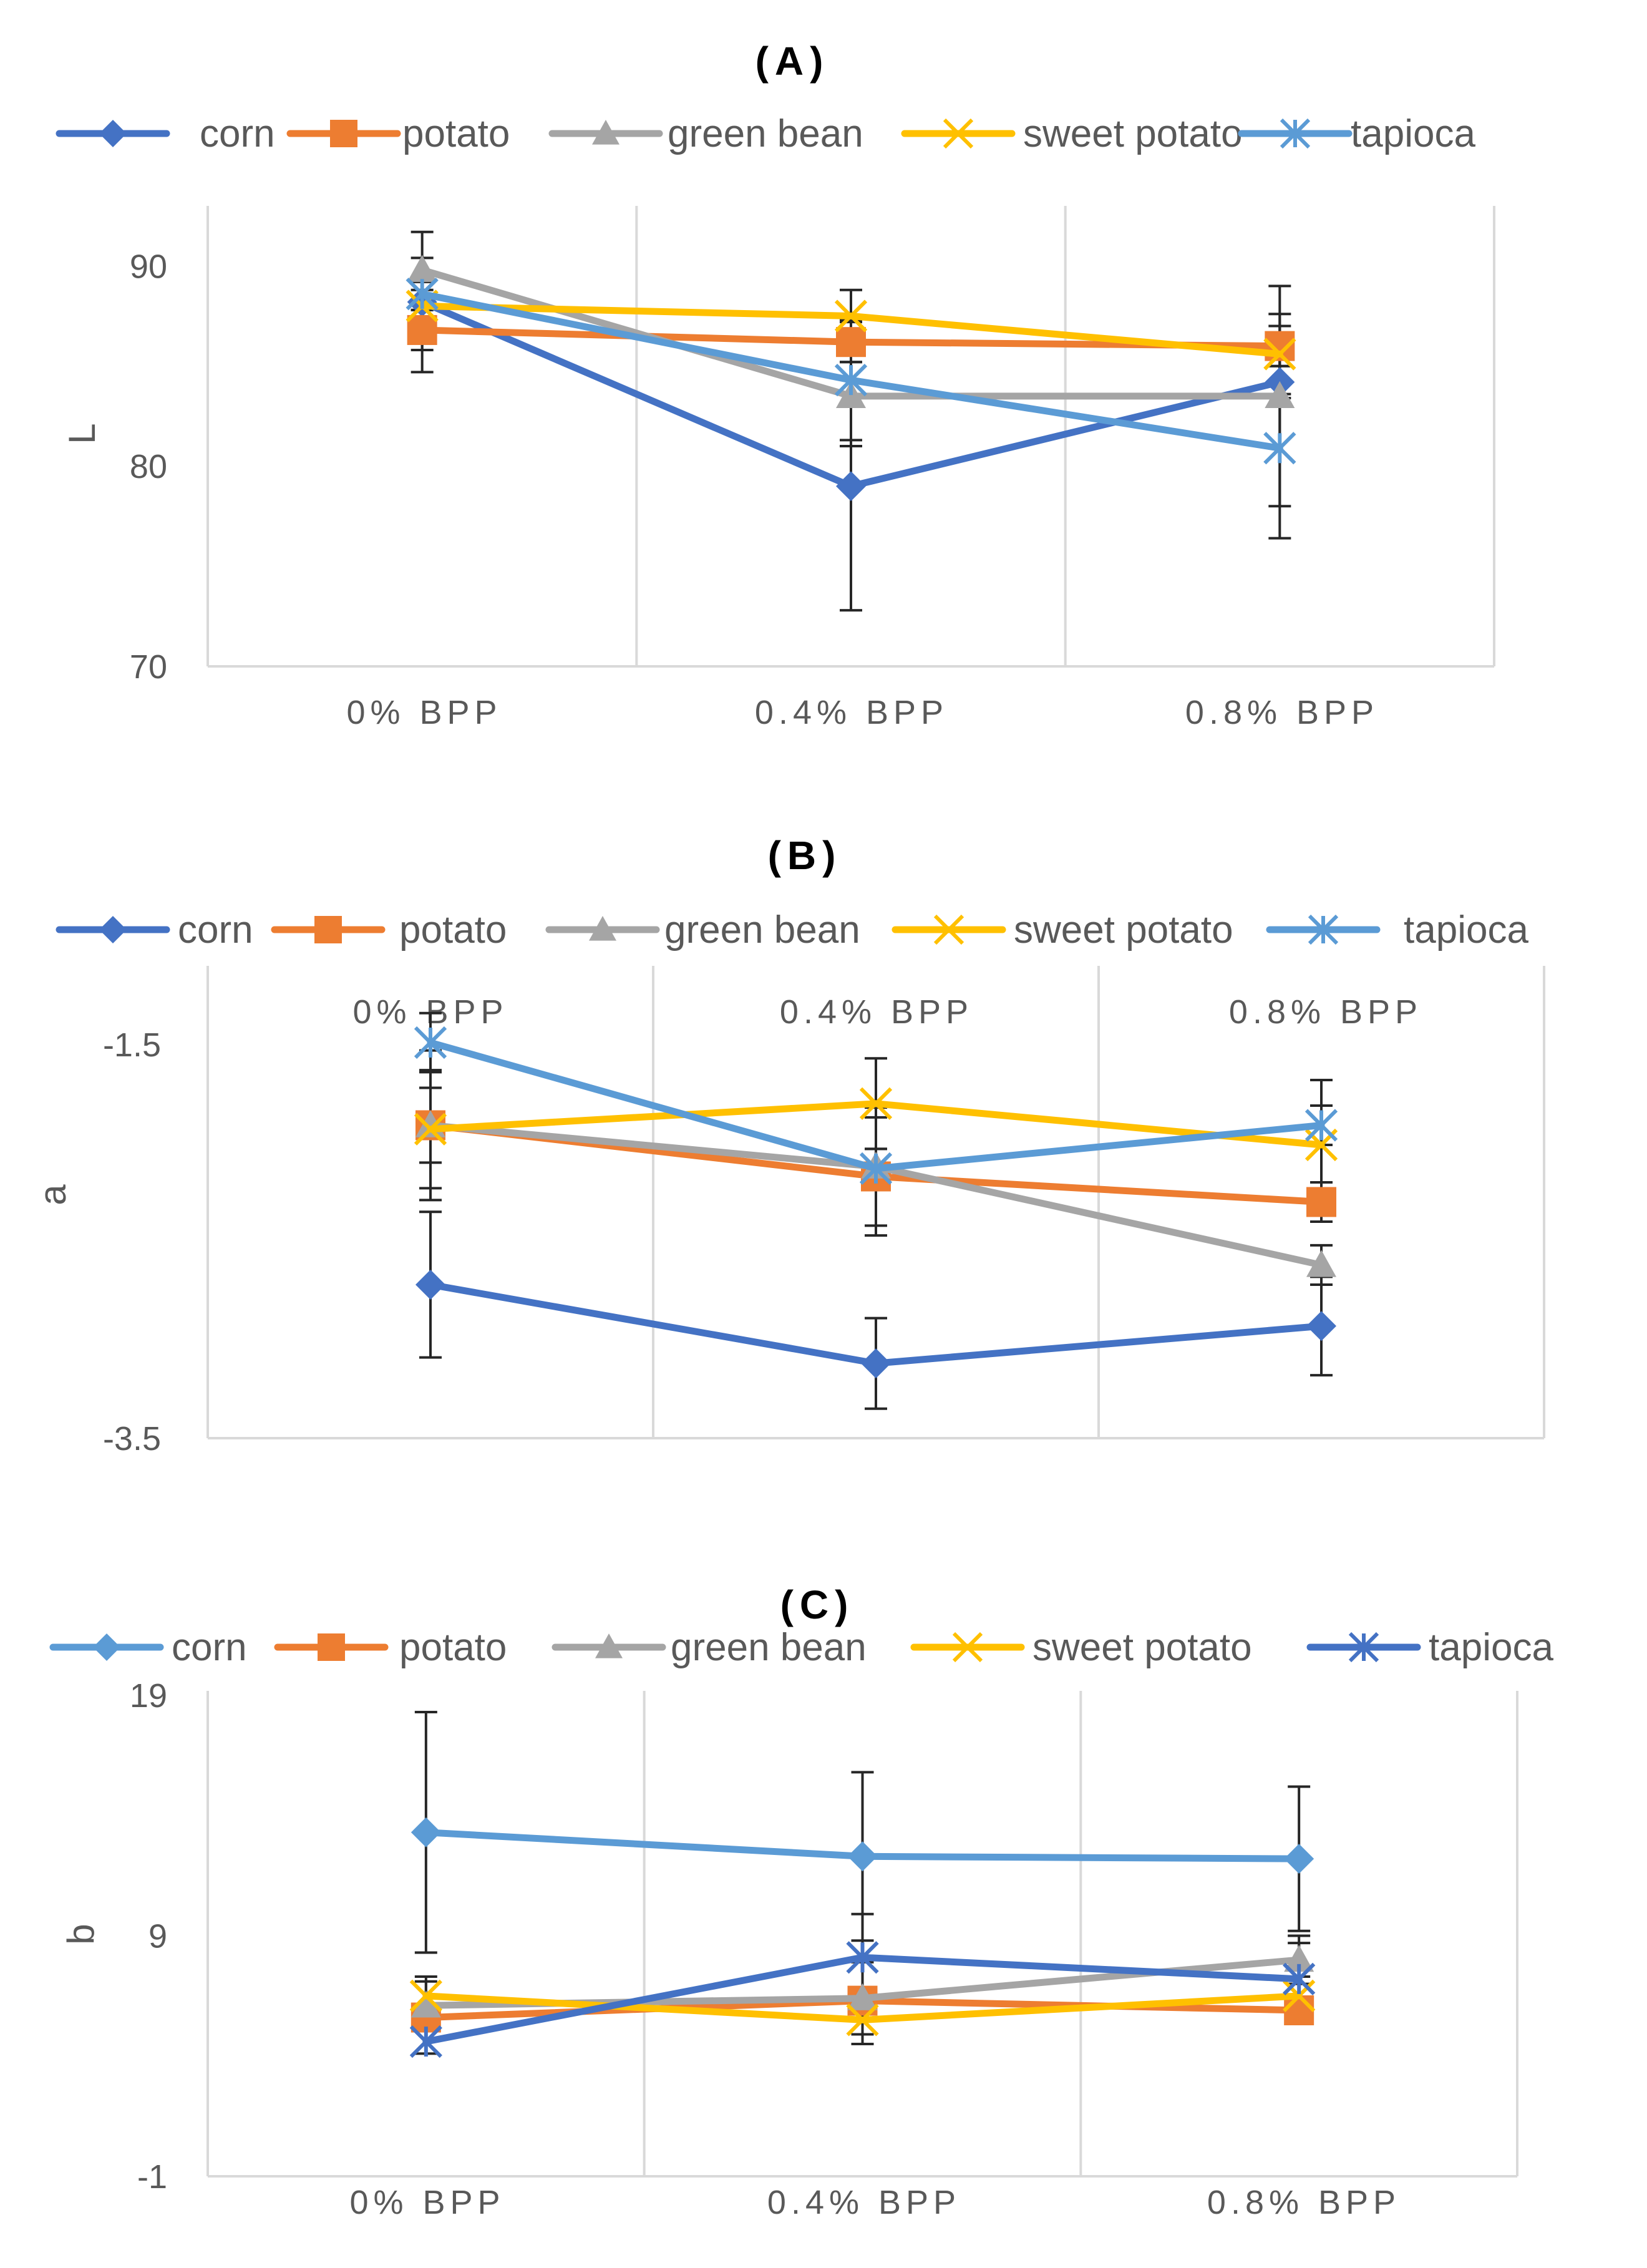 Image resolution: width=1647 pixels, height=2268 pixels. I want to click on chart-title: (C), so click(818, 1604).